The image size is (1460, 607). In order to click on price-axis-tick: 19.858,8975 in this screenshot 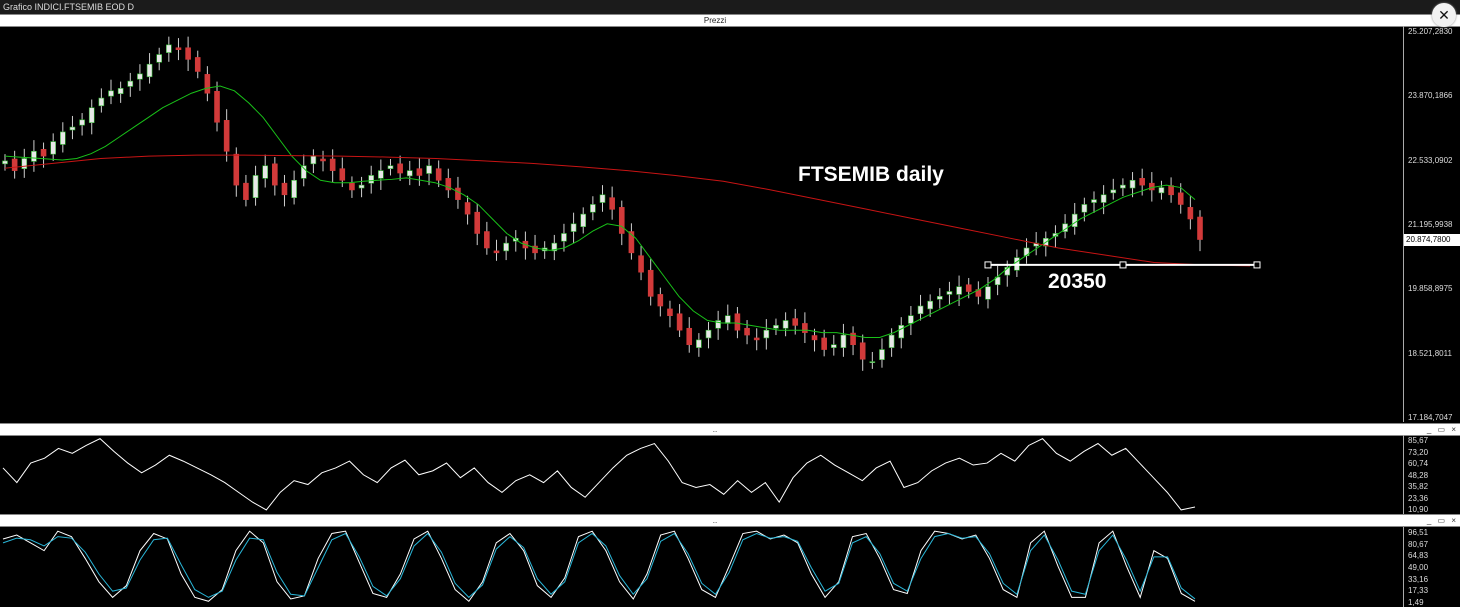, I will do `click(1430, 289)`.